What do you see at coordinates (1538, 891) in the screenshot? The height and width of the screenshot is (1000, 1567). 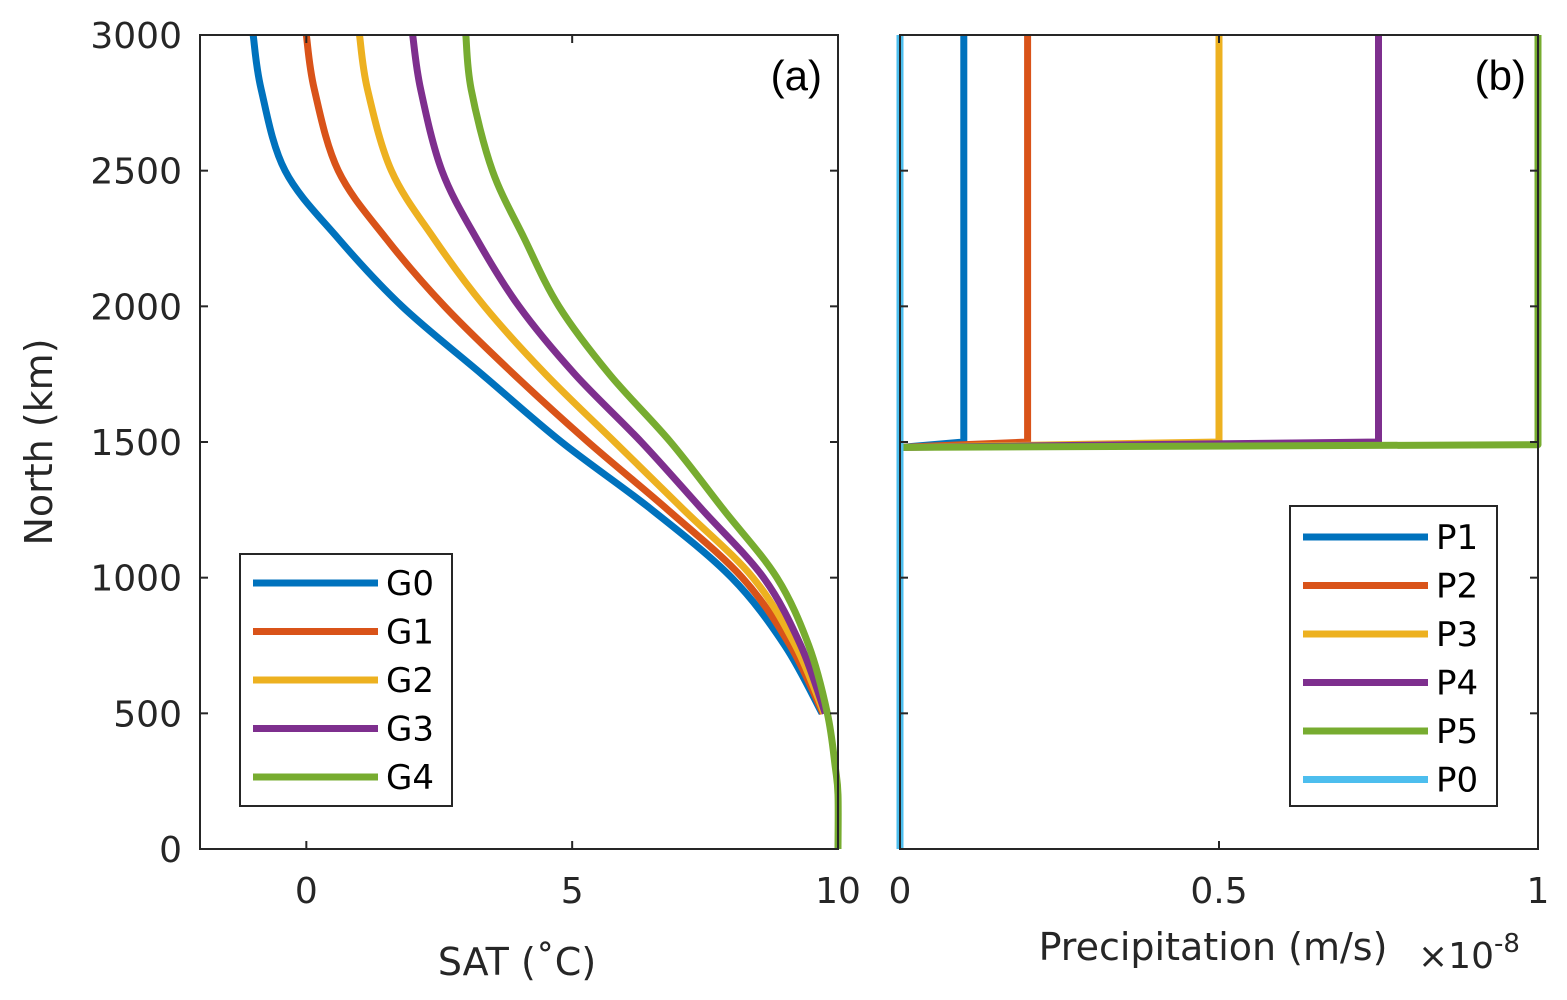 I see `x-tick-label: 1` at bounding box center [1538, 891].